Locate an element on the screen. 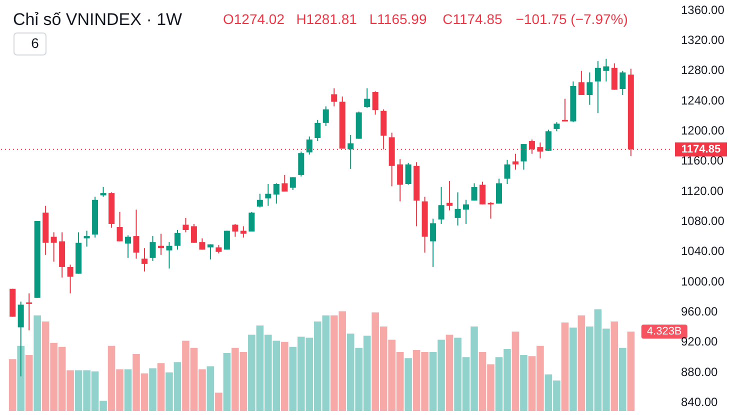 This screenshot has height=415, width=730. annotation: L1165.99 is located at coordinates (398, 19).